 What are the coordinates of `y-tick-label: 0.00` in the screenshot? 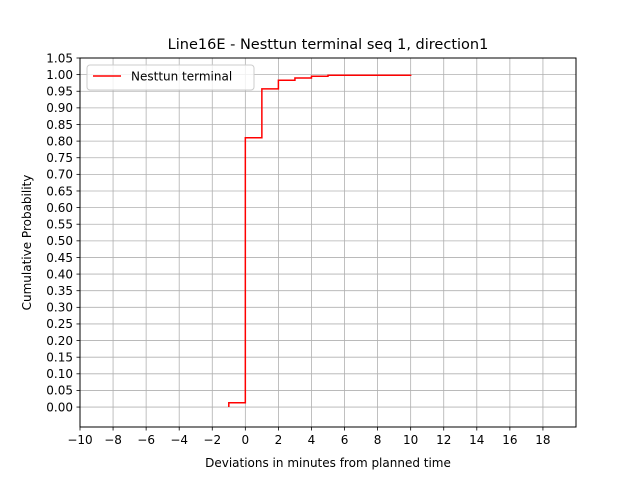 It's located at (59, 407).